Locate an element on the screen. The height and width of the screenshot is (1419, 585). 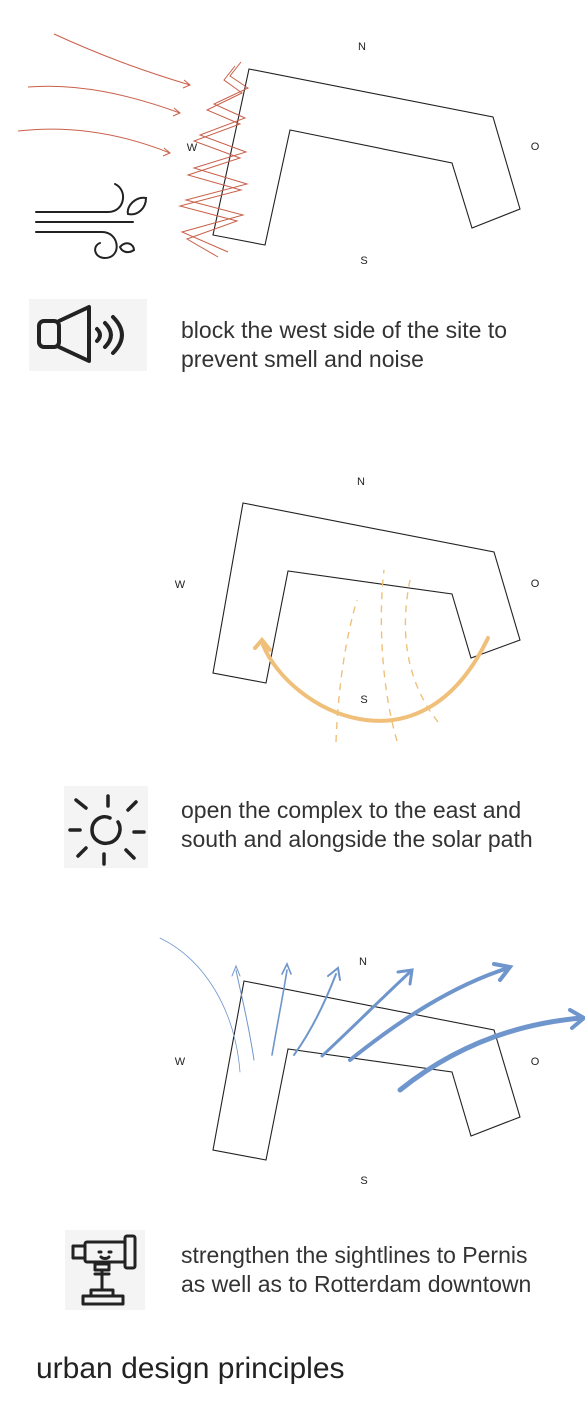
zigzag-barrier is located at coordinates (214, 159).